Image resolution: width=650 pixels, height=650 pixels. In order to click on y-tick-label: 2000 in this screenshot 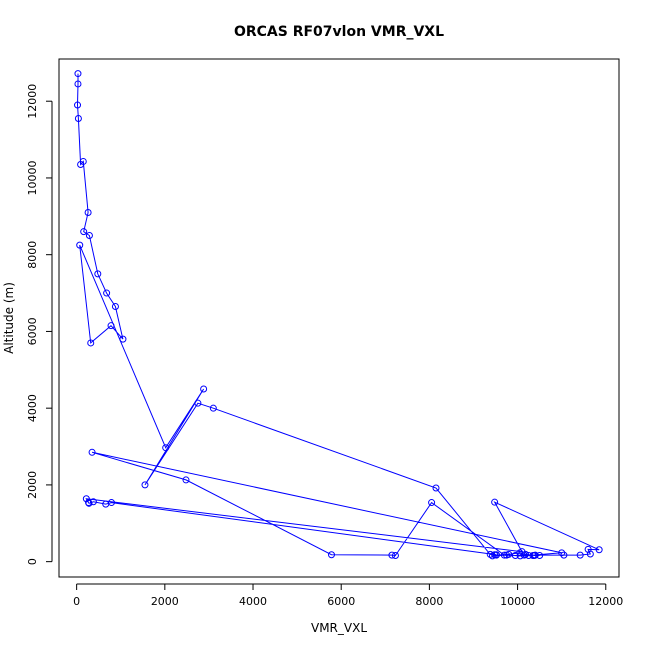, I will do `click(32, 485)`.